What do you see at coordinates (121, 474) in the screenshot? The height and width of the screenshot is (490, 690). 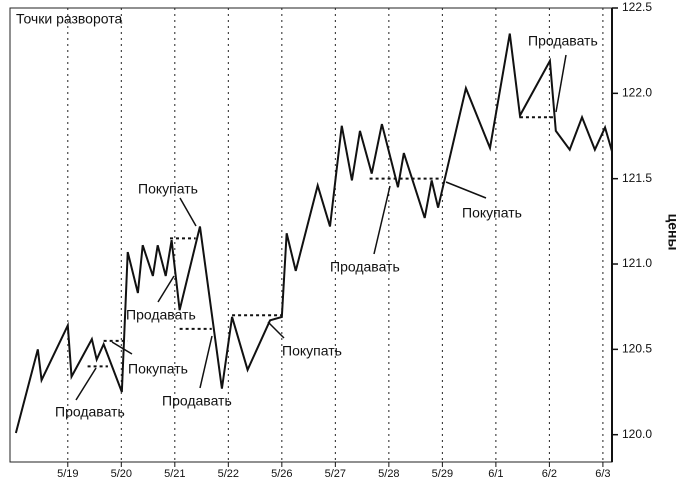 I see `x-tick-label: 5/20` at bounding box center [121, 474].